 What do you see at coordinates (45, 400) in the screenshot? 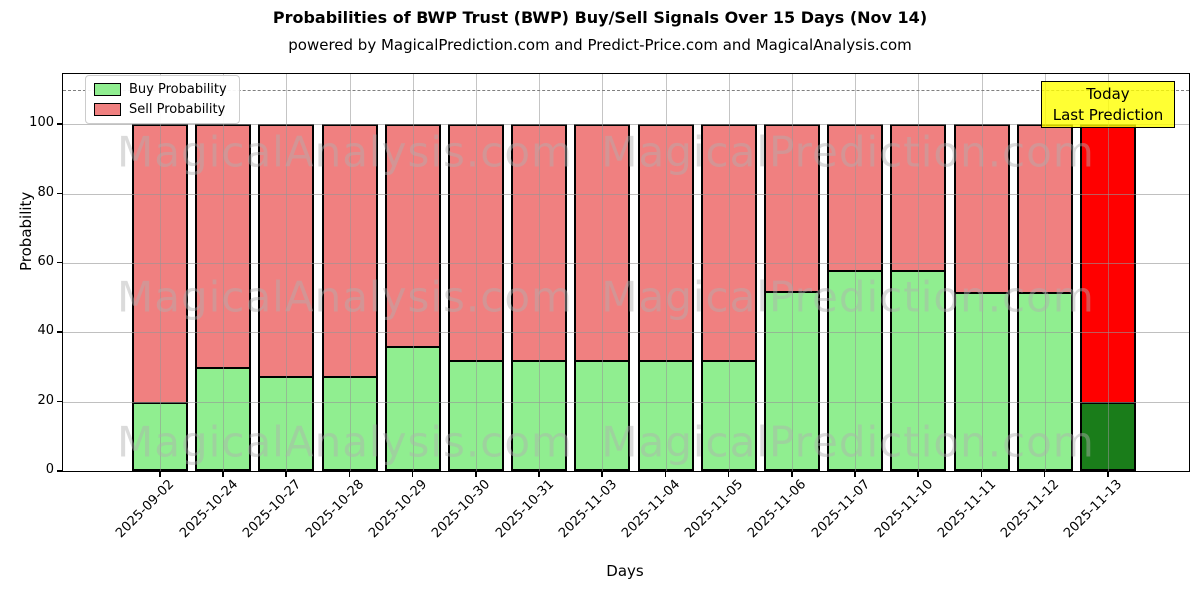
I see `y-tick-label: 20` at bounding box center [45, 400].